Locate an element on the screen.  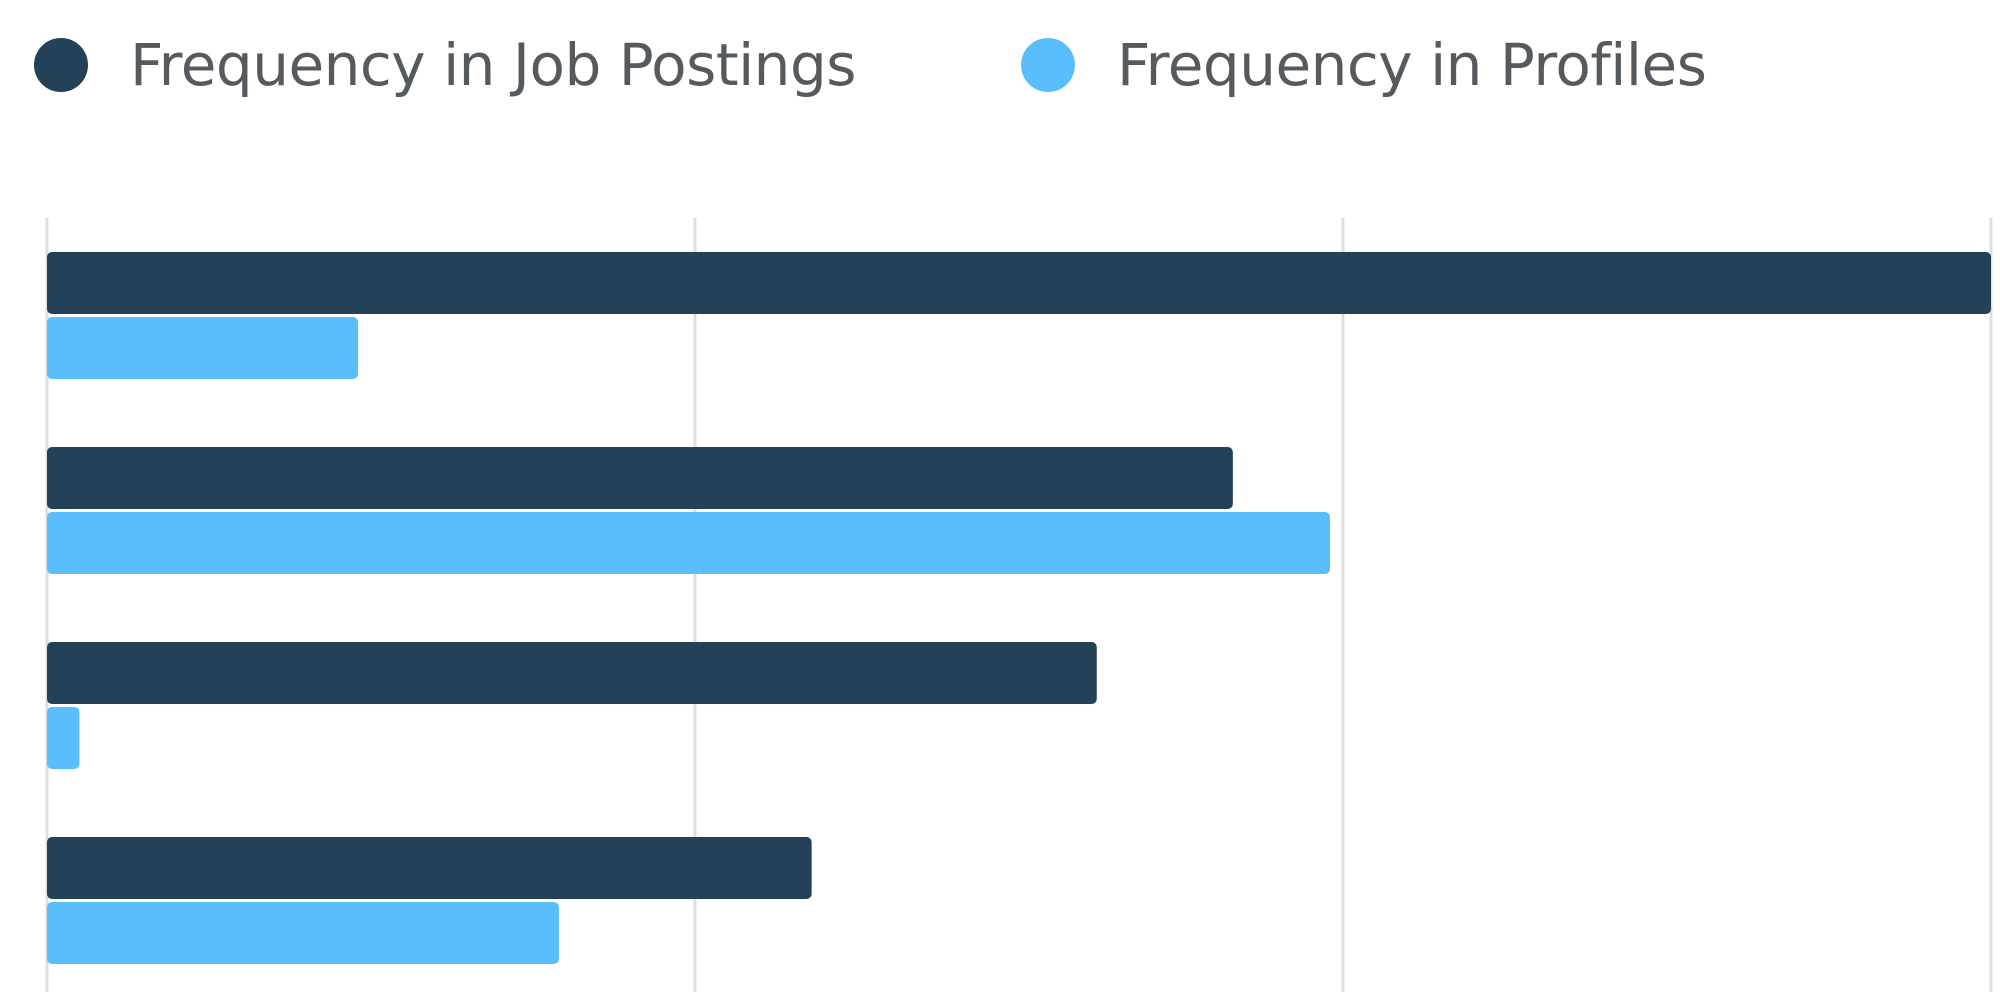
legend-item-profiles: Frequency in Profiles is located at coordinates (1364, 65).